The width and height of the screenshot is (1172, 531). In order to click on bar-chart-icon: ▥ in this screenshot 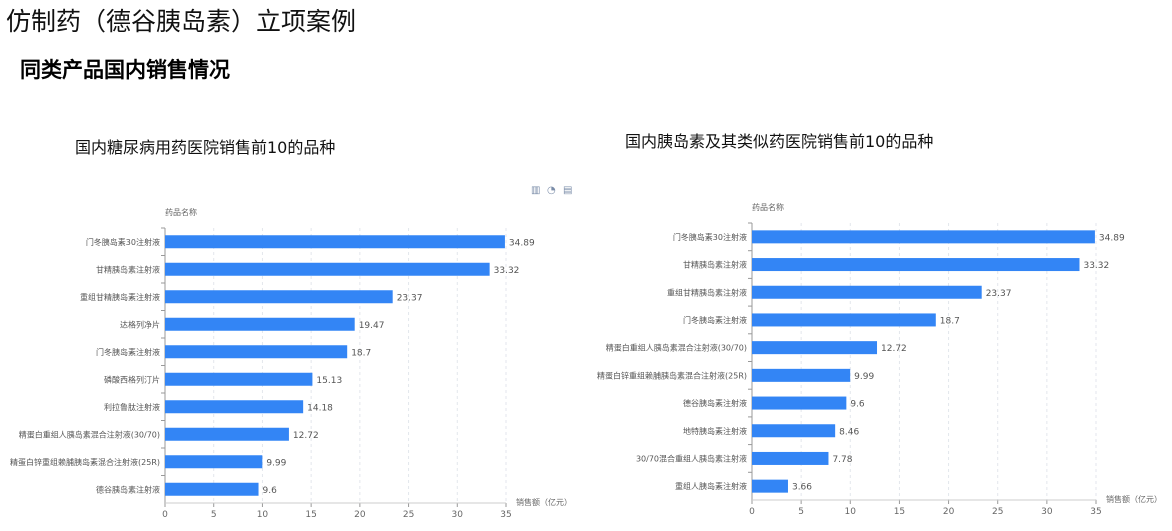, I will do `click(536, 190)`.